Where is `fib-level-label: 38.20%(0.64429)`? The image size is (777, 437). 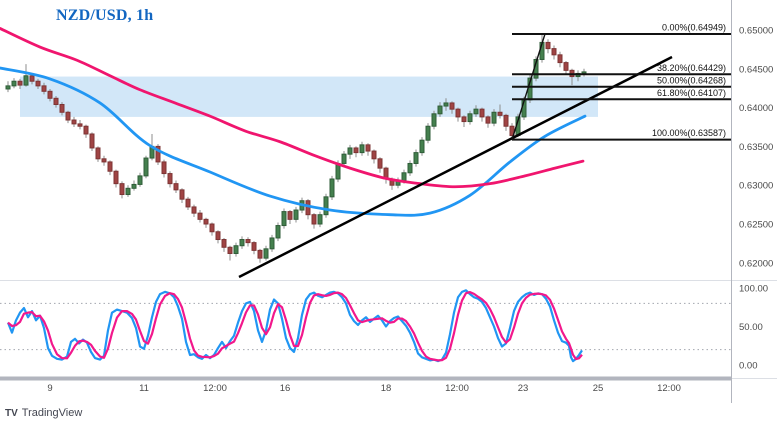
fib-level-label: 38.20%(0.64429) is located at coordinates (691, 68).